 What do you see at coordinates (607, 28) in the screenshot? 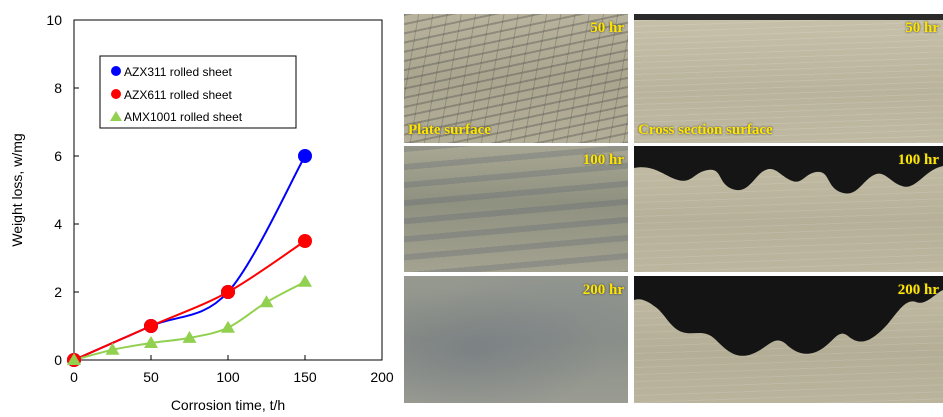
I see `time-label-plate-50hr: 50 hr` at bounding box center [607, 28].